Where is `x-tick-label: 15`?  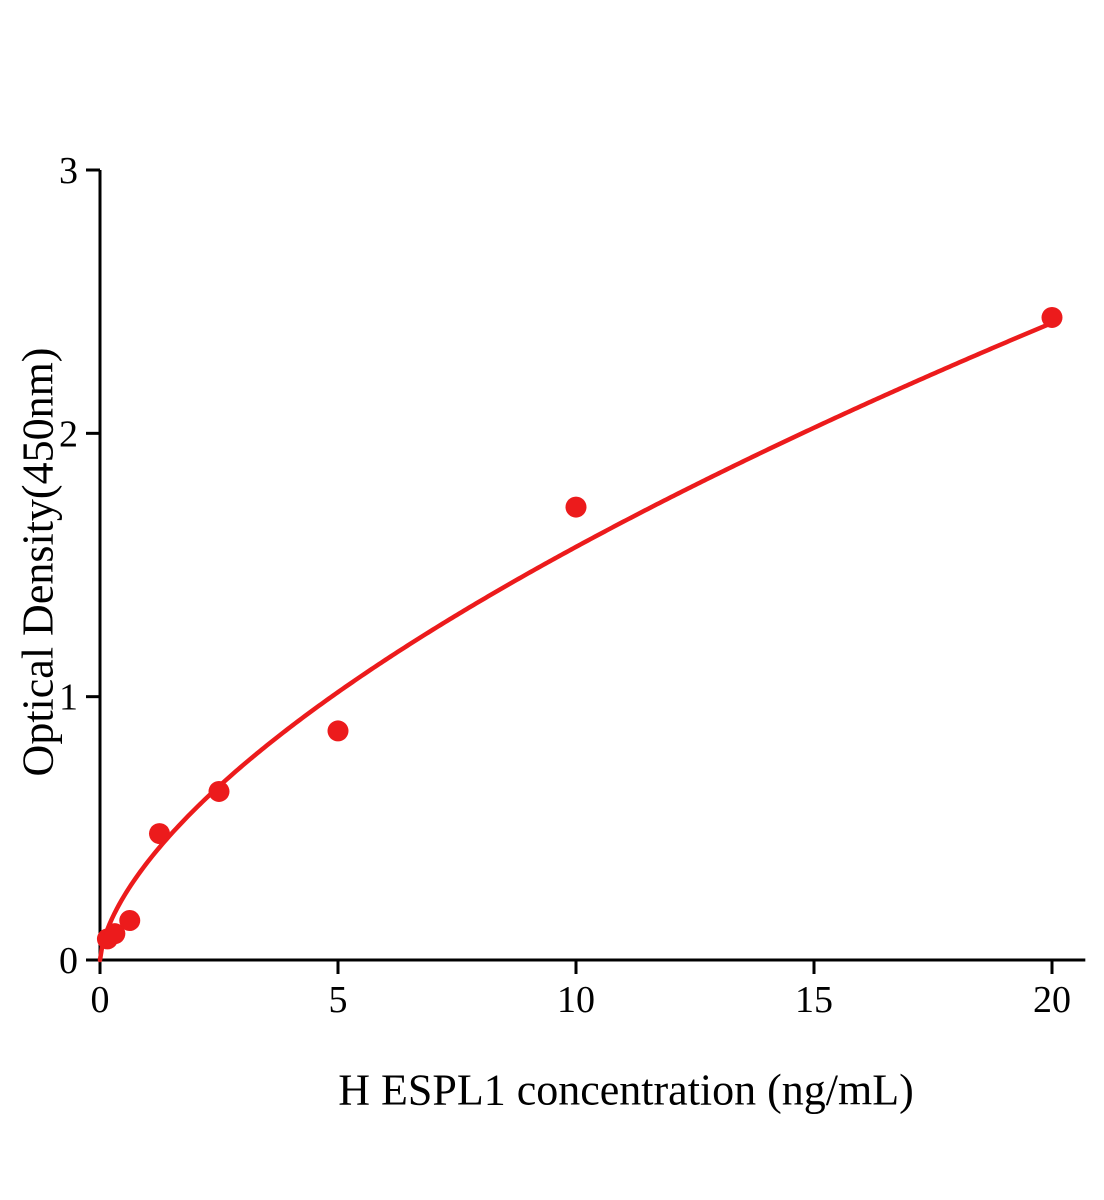 x-tick-label: 15 is located at coordinates (814, 1000).